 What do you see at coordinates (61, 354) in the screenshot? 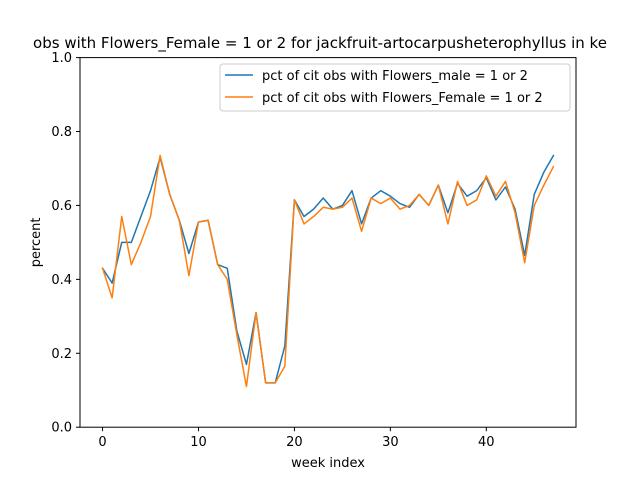
I see `y-tick-label: 0.2` at bounding box center [61, 354].